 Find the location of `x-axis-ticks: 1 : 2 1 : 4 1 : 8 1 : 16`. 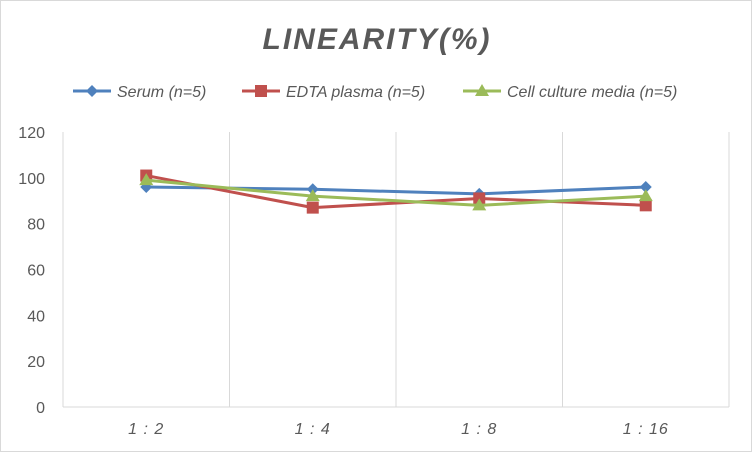

x-axis-ticks: 1 : 2 1 : 4 1 : 8 1 : 16 is located at coordinates (398, 429).